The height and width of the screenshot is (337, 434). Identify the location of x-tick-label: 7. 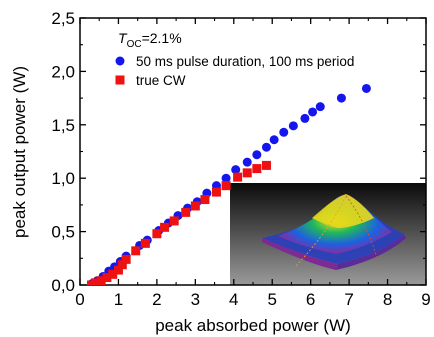
(348, 299).